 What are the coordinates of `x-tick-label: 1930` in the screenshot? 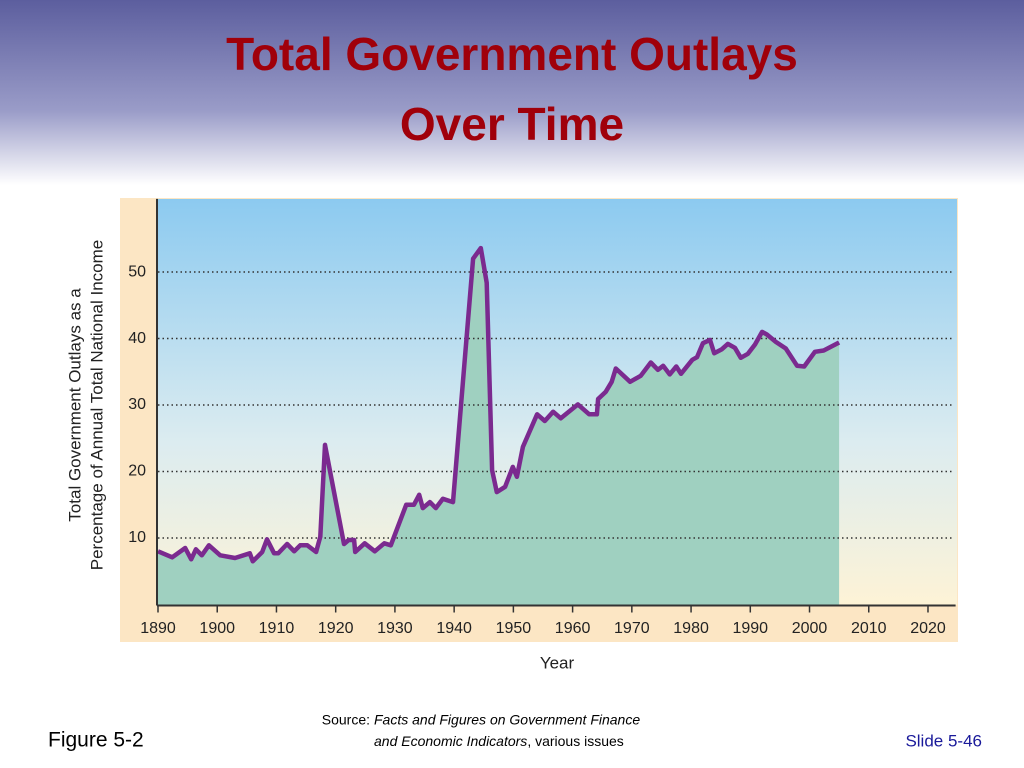 It's located at (395, 628).